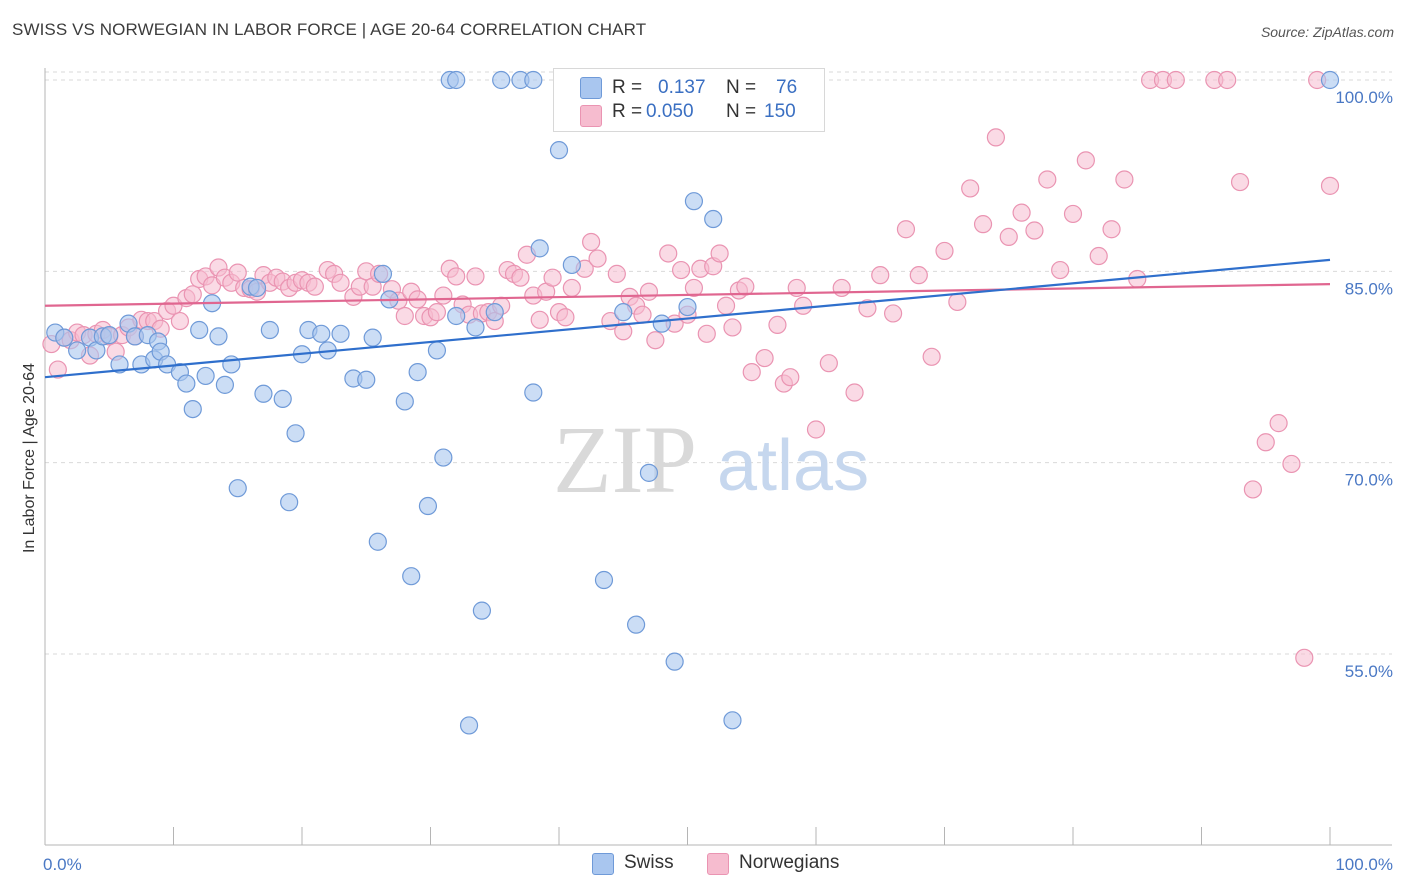 The width and height of the screenshot is (1406, 892). I want to click on legend-swatch-swiss, so click(603, 864).